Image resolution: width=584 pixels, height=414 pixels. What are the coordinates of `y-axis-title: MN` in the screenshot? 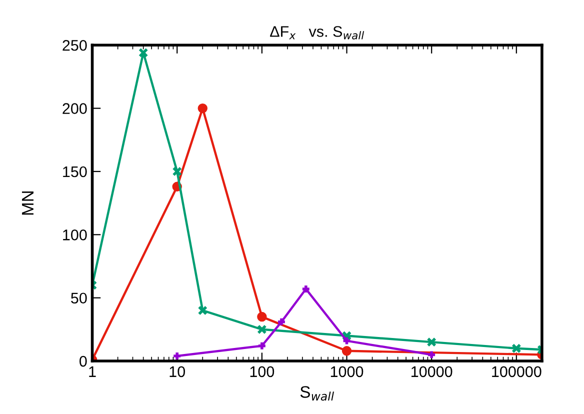 It's located at (28, 203).